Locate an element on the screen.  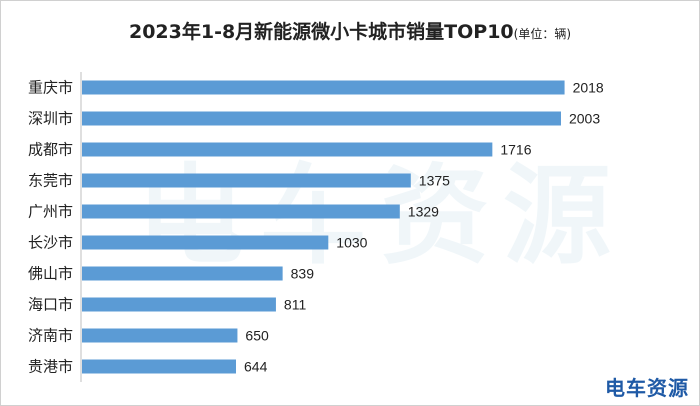
bar-value-label: 1030 is located at coordinates (351, 243).